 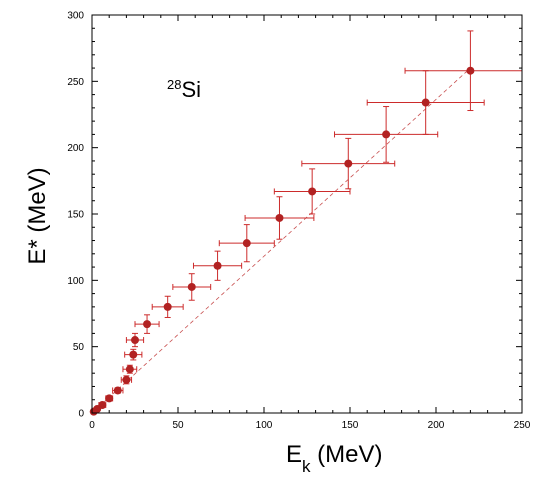 I want to click on x-axis-title-subscript: k, so click(x=306, y=466).